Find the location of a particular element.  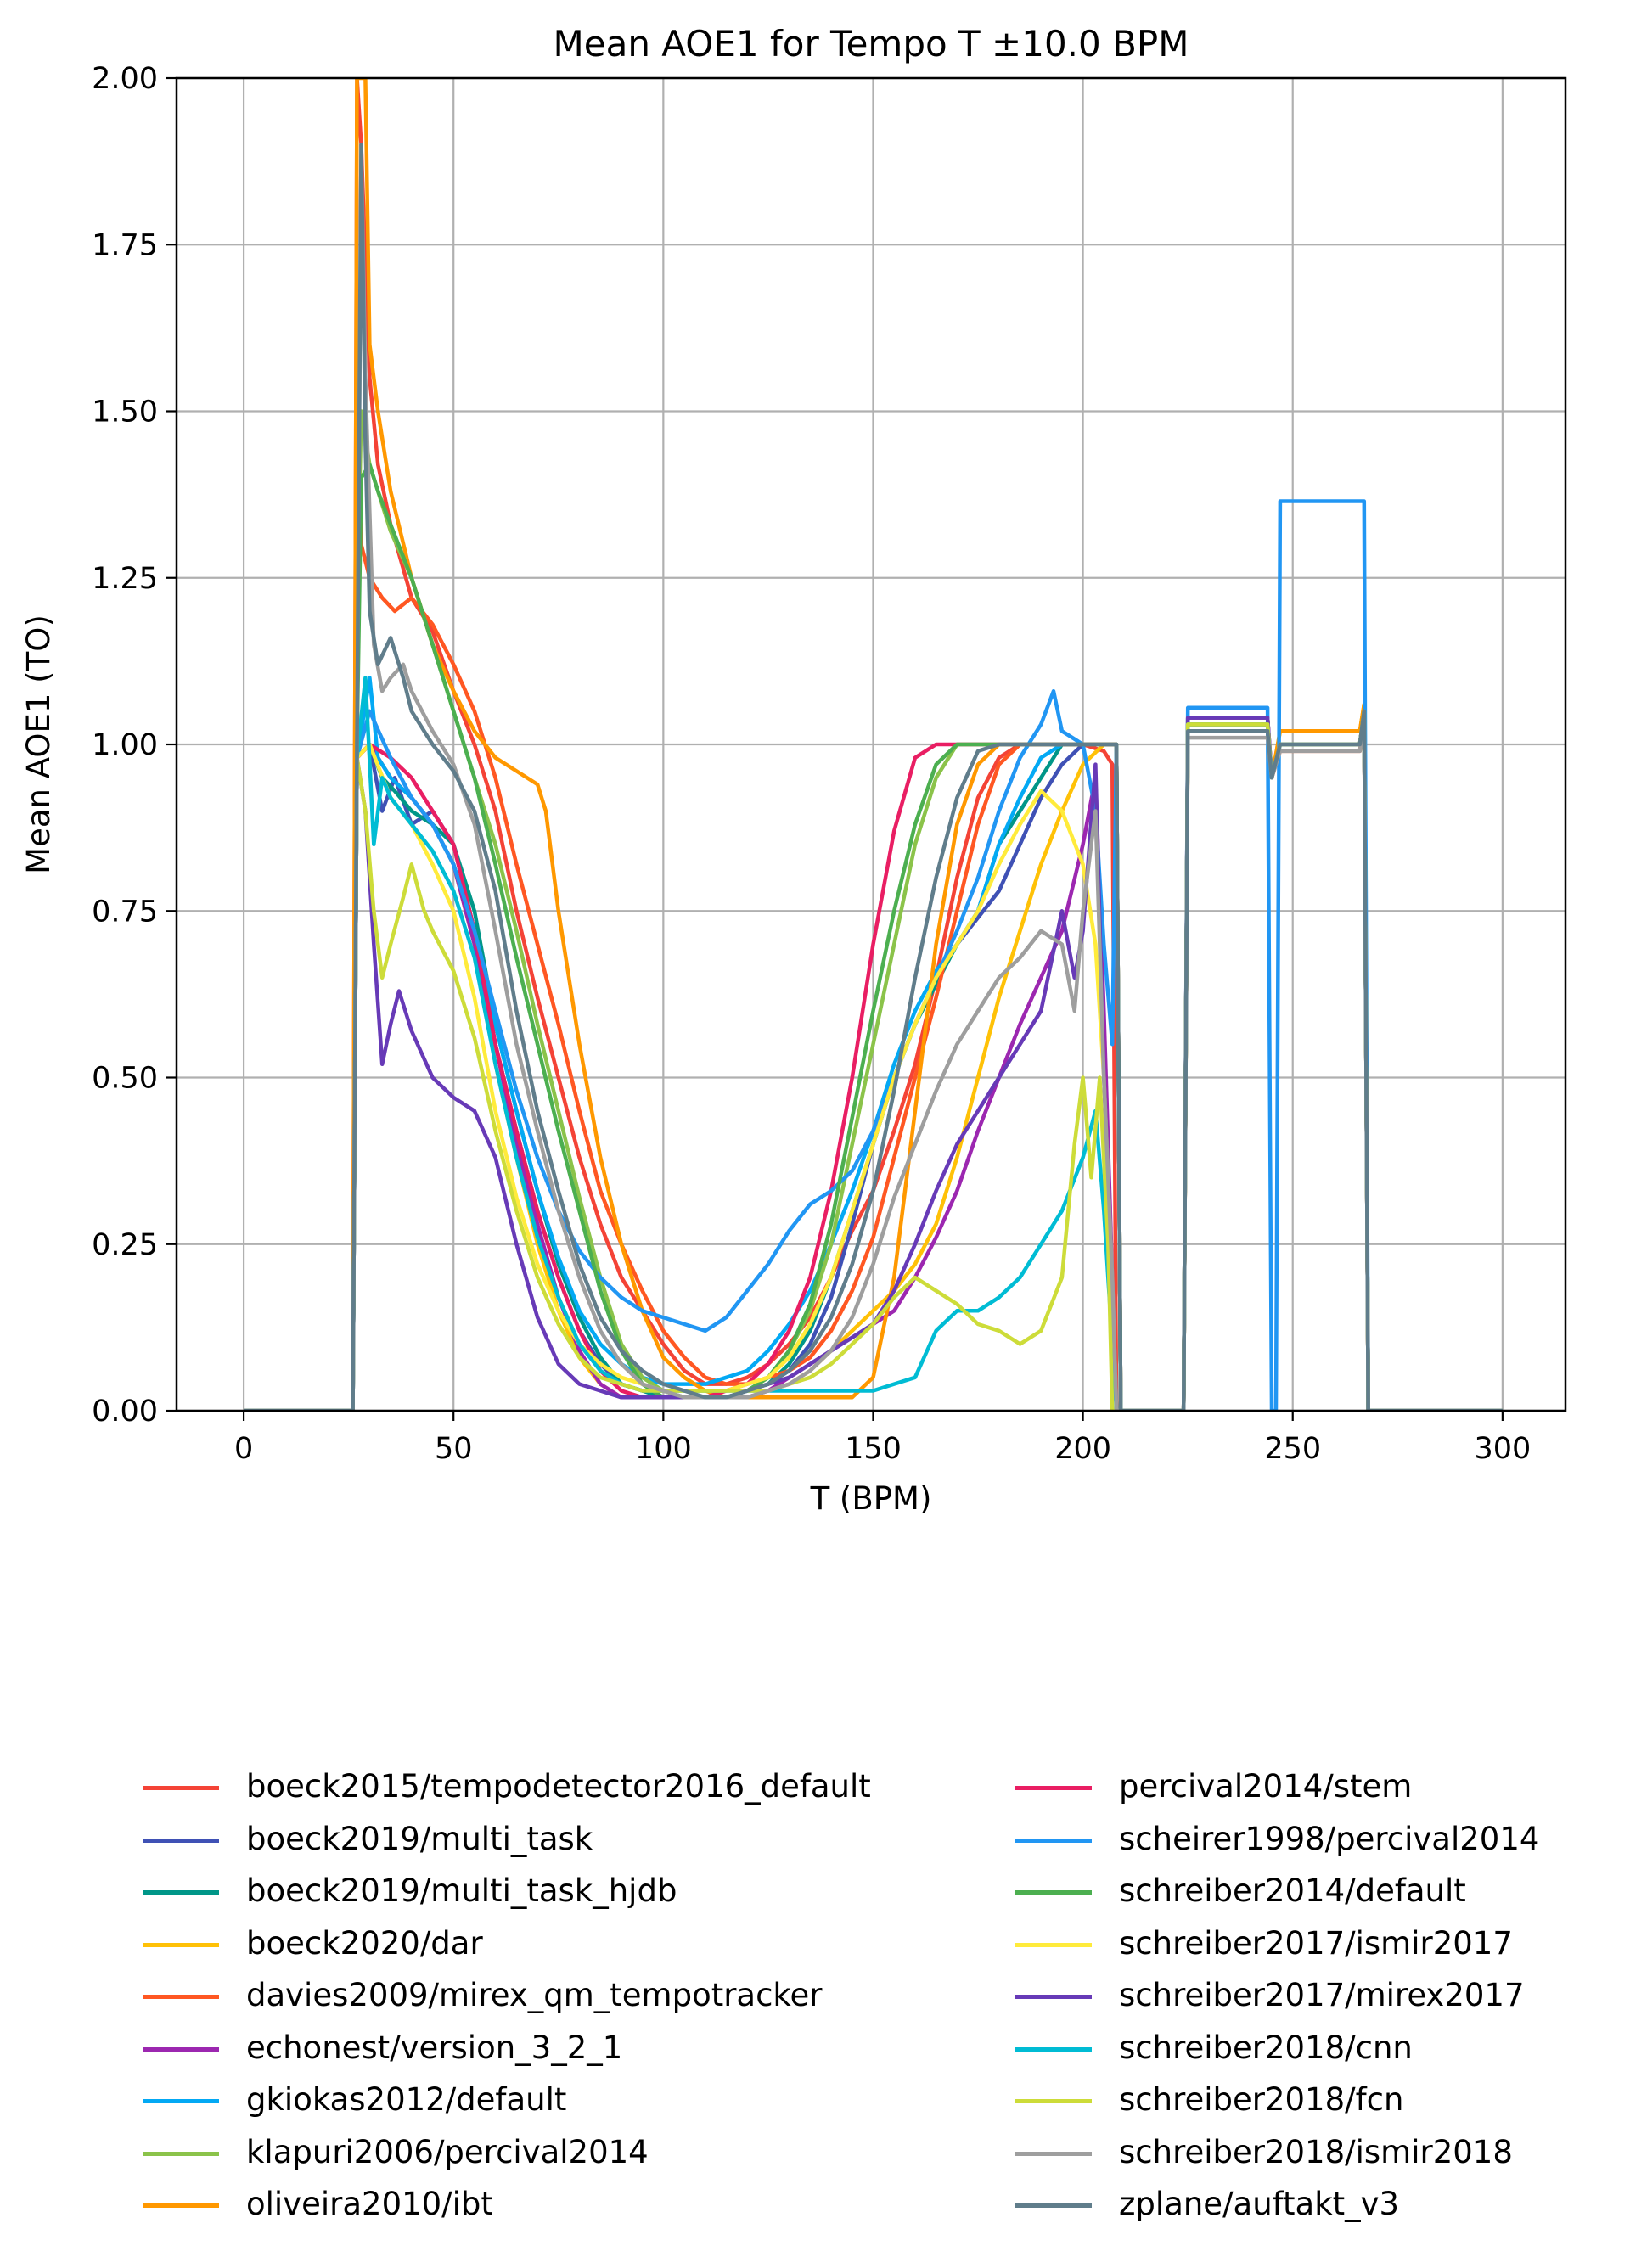

y-axis-ticks: 0.00 0.25 0.50 0.75 1.00 1.25 1.50 1.75 2.00 is located at coordinates (134, 745).